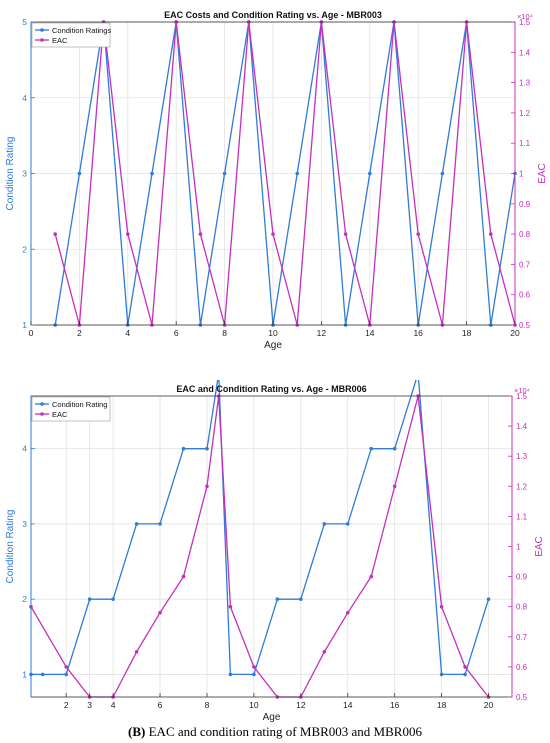  I want to click on y-right-tick-label: 0.9, so click(522, 577).